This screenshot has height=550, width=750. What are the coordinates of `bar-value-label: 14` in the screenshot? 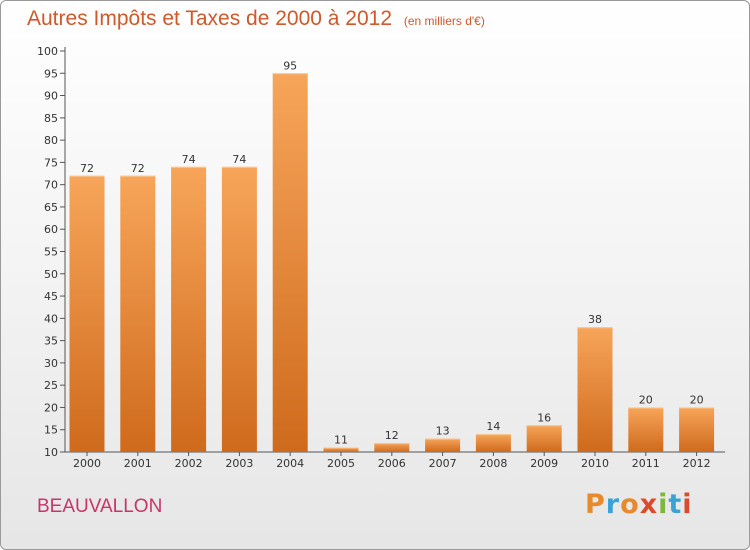 It's located at (493, 426).